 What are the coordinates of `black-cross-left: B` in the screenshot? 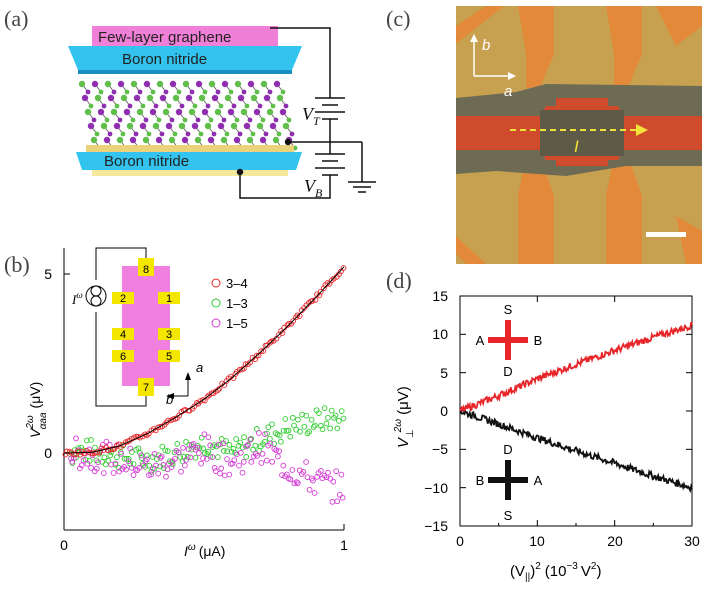 It's located at (480, 480).